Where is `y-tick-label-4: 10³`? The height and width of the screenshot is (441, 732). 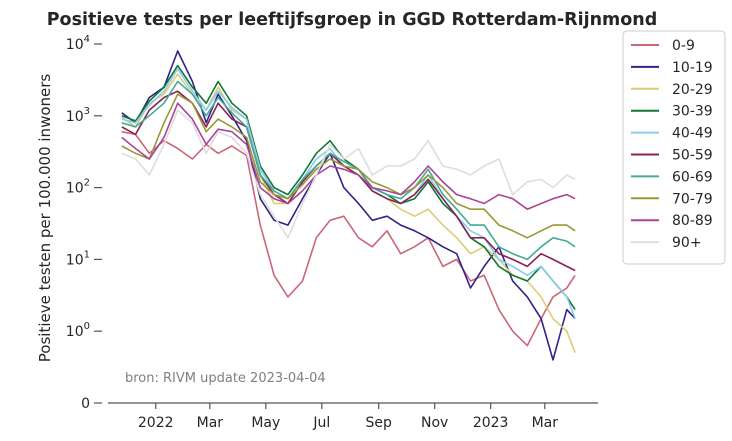 y-tick-label-4: 10³ is located at coordinates (78, 115).